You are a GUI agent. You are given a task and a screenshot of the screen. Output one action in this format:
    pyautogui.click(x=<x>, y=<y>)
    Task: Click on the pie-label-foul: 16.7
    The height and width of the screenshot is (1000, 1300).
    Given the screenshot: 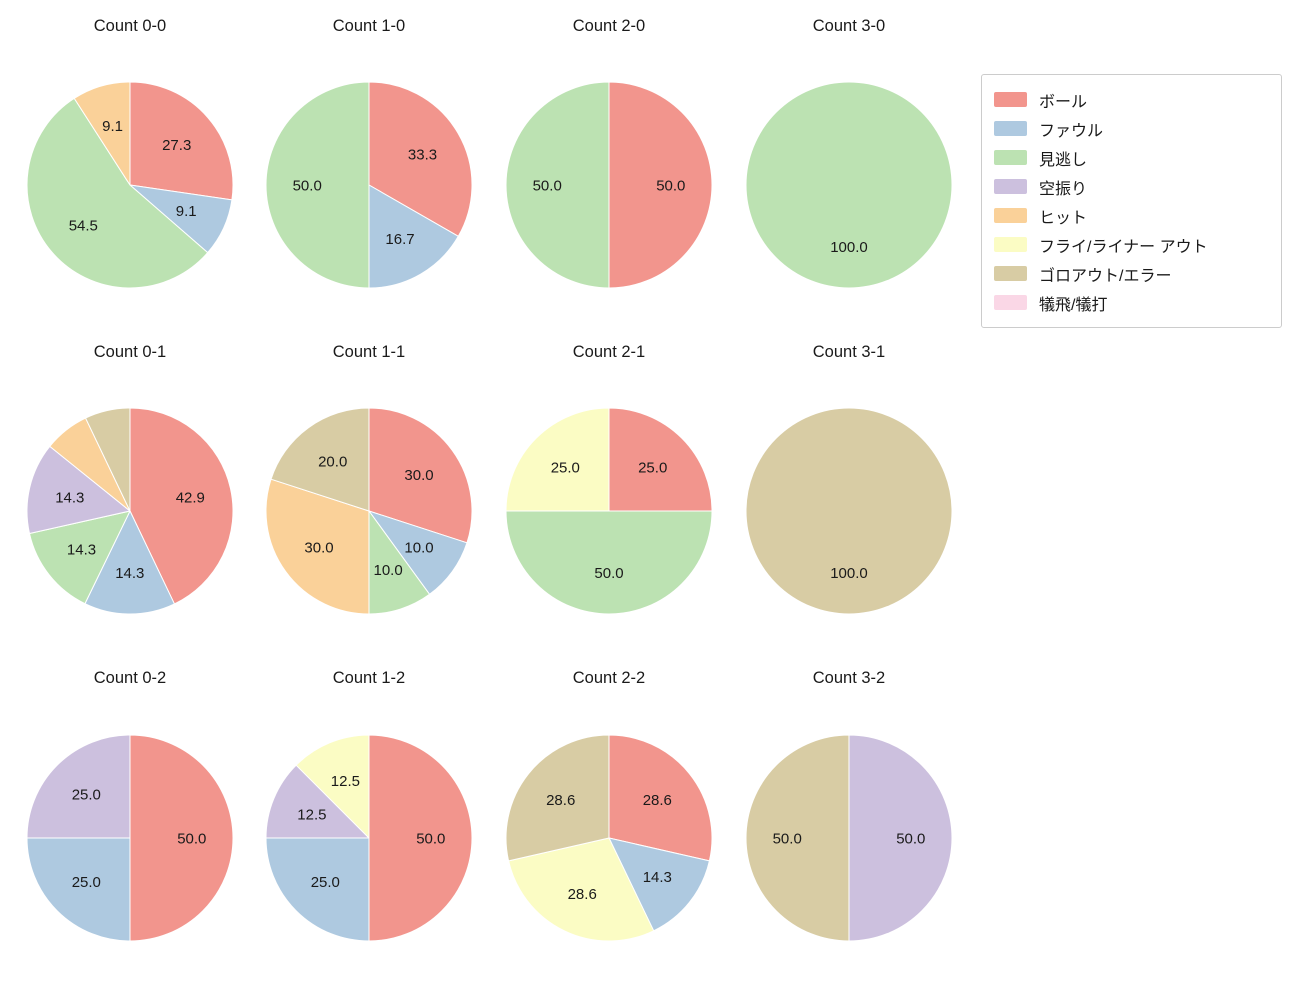 What is the action you would take?
    pyautogui.click(x=399, y=239)
    